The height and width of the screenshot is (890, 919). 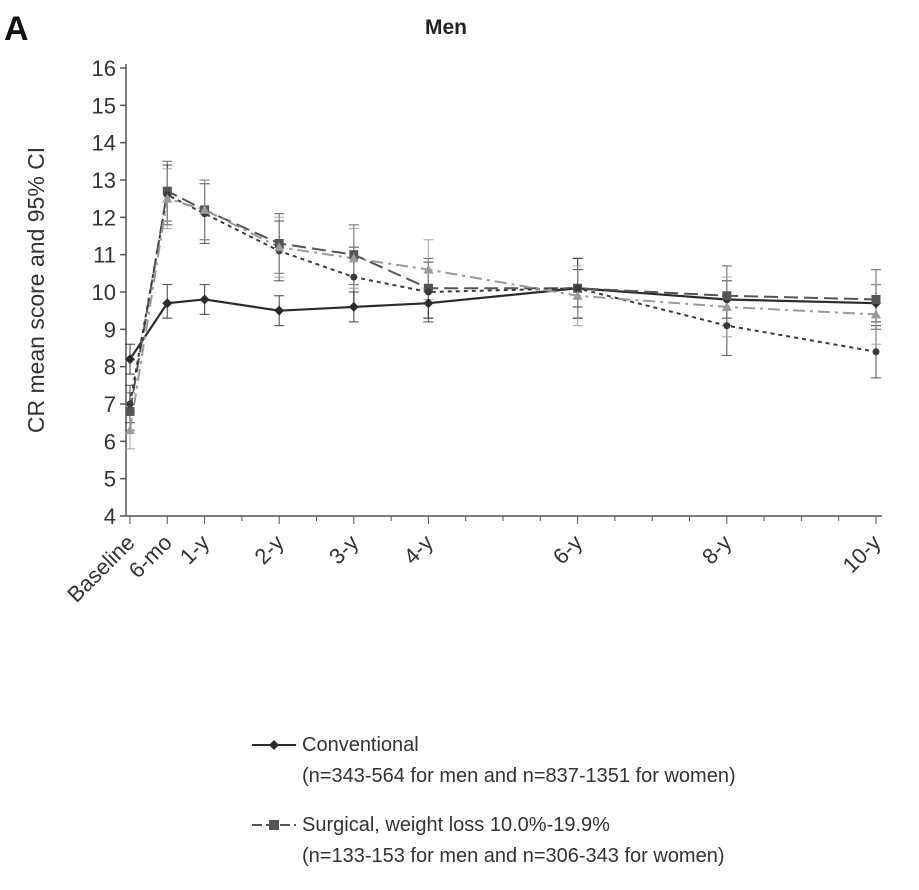 What do you see at coordinates (16, 29) in the screenshot?
I see `panel-label: A` at bounding box center [16, 29].